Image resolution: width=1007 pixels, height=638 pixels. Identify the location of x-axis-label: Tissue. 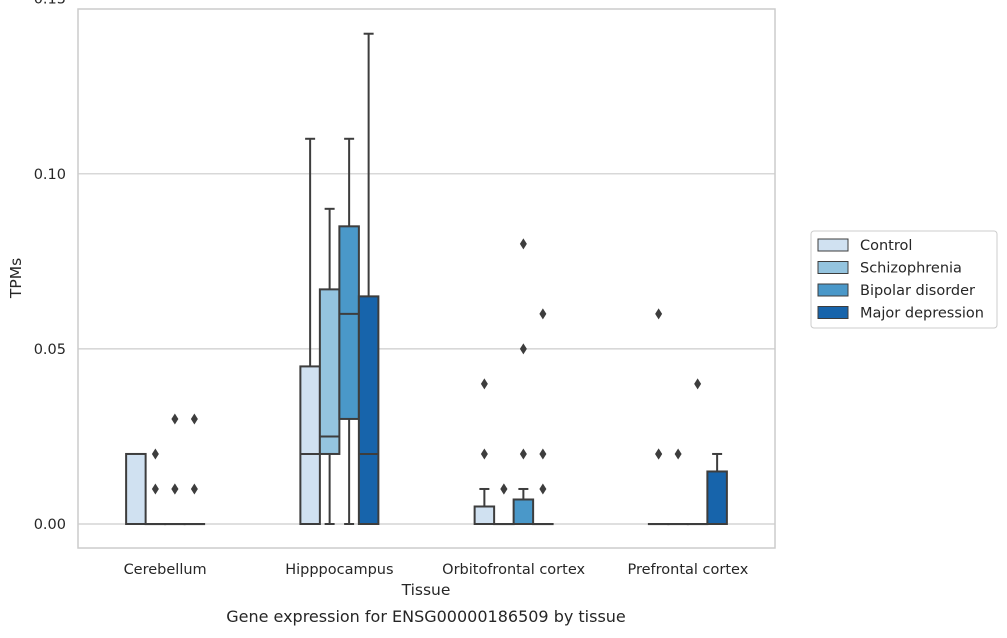
(426, 590).